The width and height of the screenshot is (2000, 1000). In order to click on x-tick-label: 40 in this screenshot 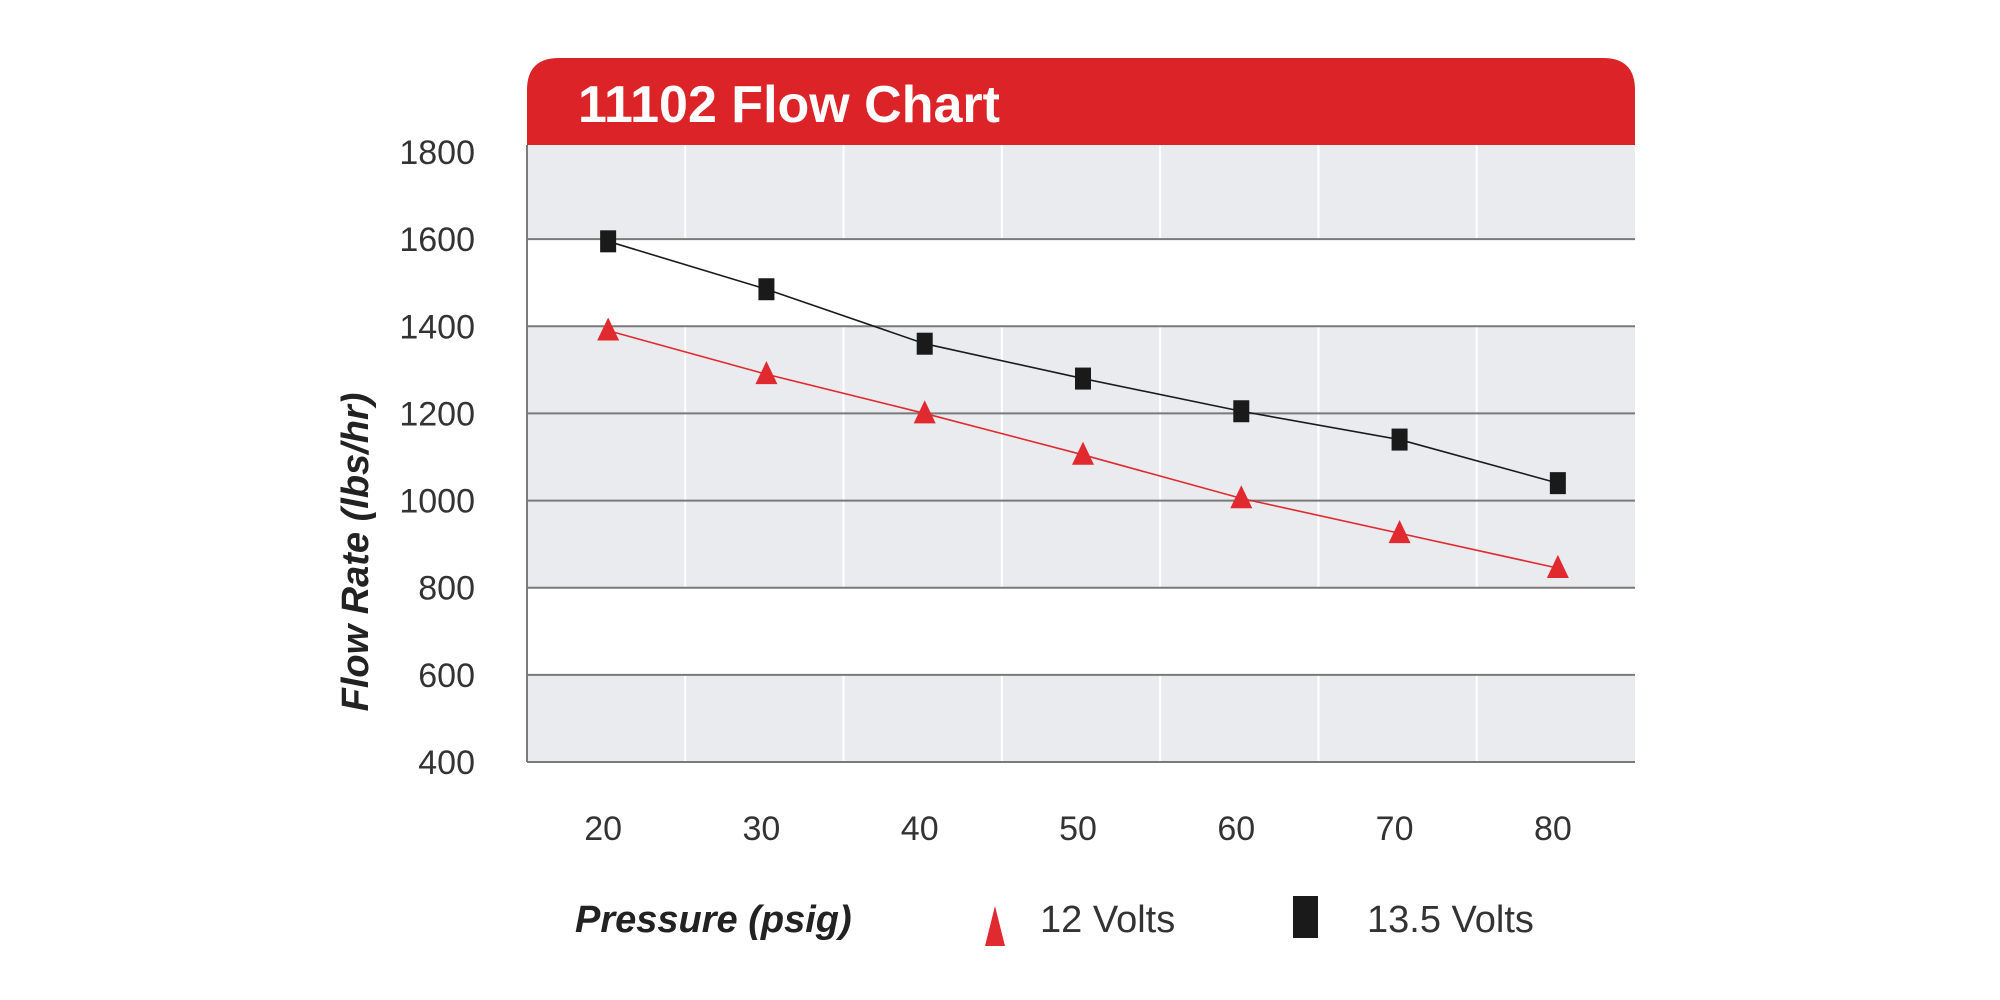, I will do `click(920, 829)`.